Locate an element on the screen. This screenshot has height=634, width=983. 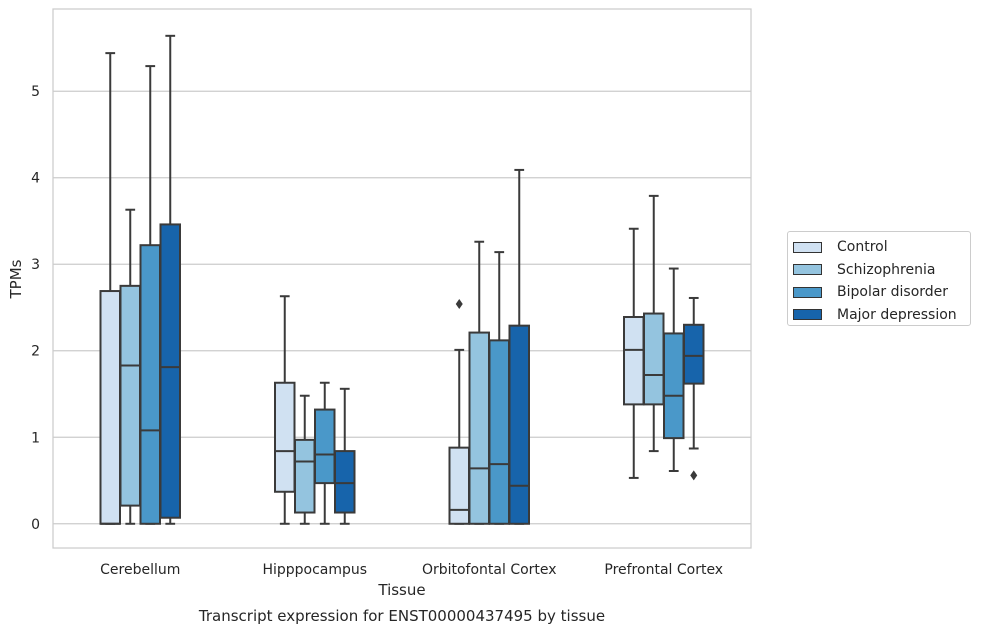
legend-item: Control is located at coordinates (881, 247).